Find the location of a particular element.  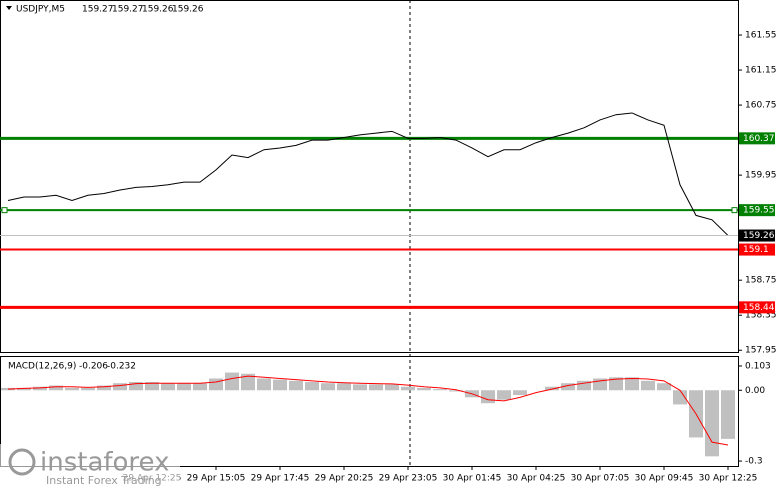

level-label: 158.44 is located at coordinates (759, 308).